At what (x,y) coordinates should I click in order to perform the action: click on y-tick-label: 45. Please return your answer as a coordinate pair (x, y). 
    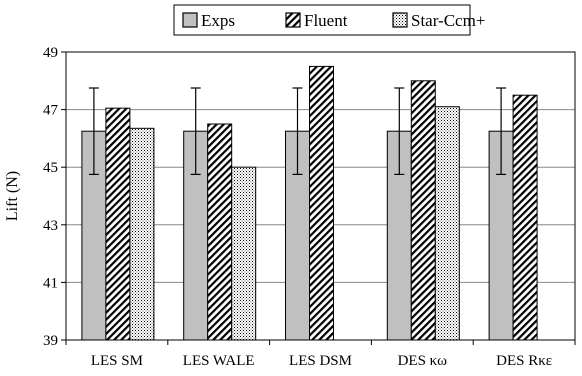
    Looking at the image, I should click on (50, 168).